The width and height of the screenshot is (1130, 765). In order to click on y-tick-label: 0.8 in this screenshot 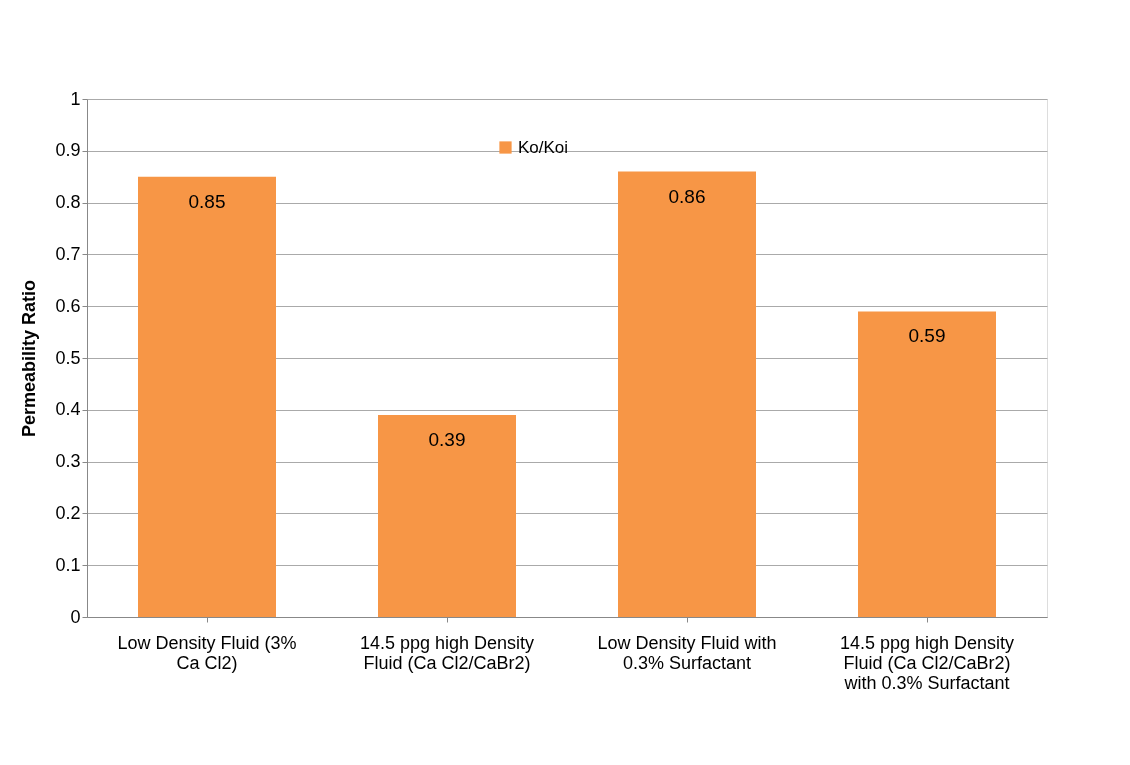, I will do `click(68, 202)`.